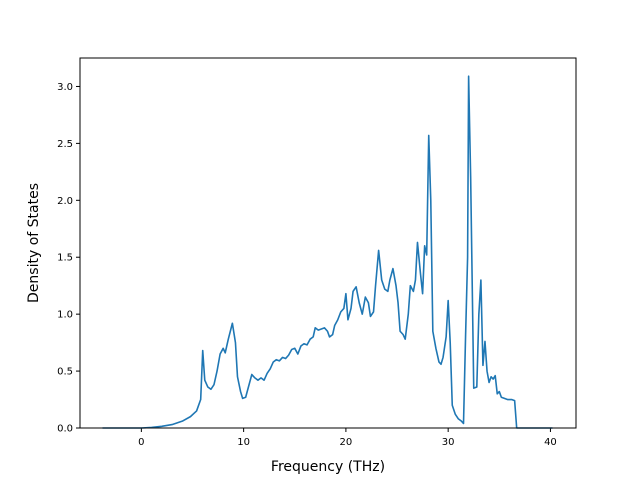 The width and height of the screenshot is (640, 480). I want to click on x-tick-label: 40, so click(550, 442).